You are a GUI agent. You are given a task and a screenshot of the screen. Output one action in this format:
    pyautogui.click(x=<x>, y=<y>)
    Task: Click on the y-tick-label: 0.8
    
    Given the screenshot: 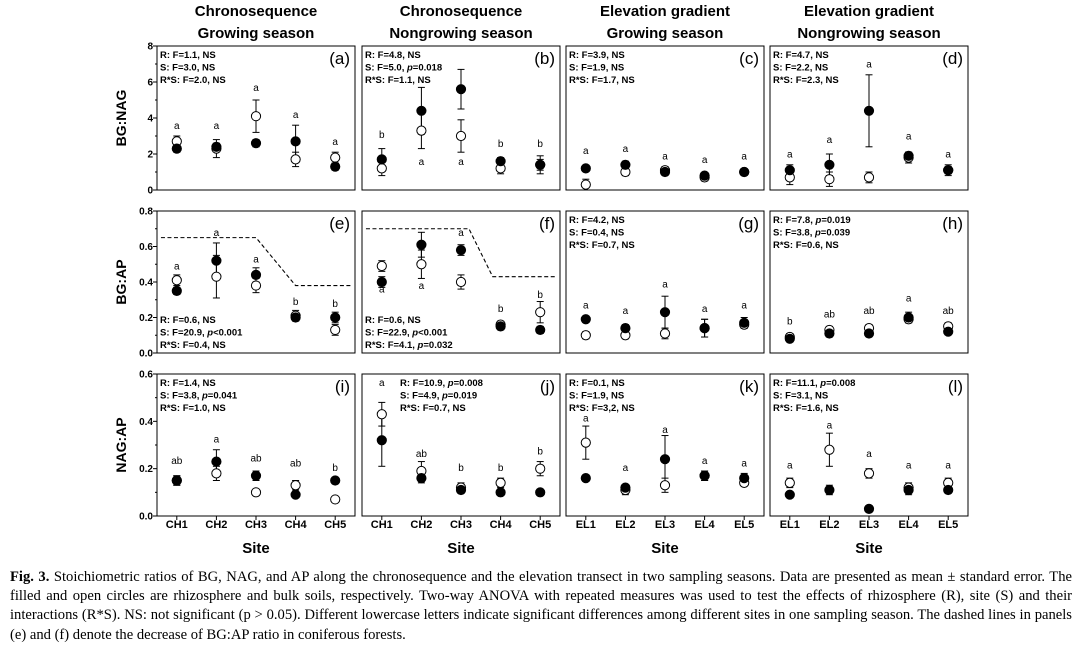 What is the action you would take?
    pyautogui.click(x=146, y=212)
    